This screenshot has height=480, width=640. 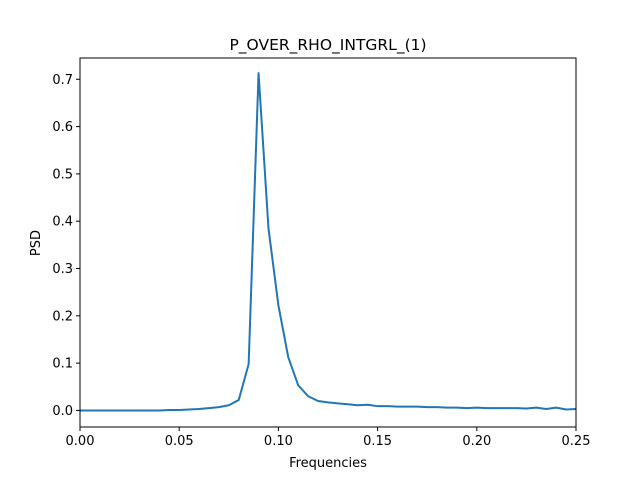 I want to click on y-tick-label: 0.7, so click(x=62, y=80).